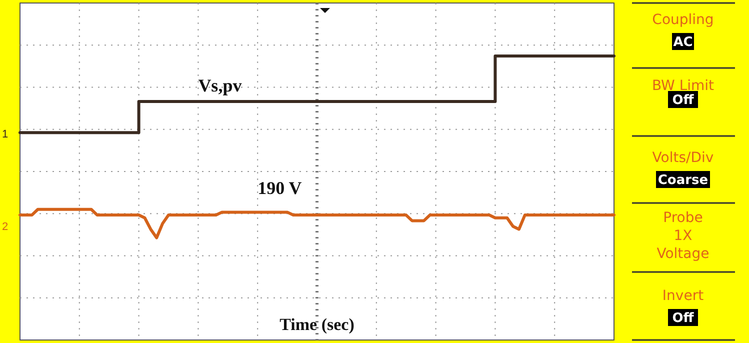 The height and width of the screenshot is (343, 749). Describe the element at coordinates (683, 180) in the screenshot. I see `text: Coarse` at that location.